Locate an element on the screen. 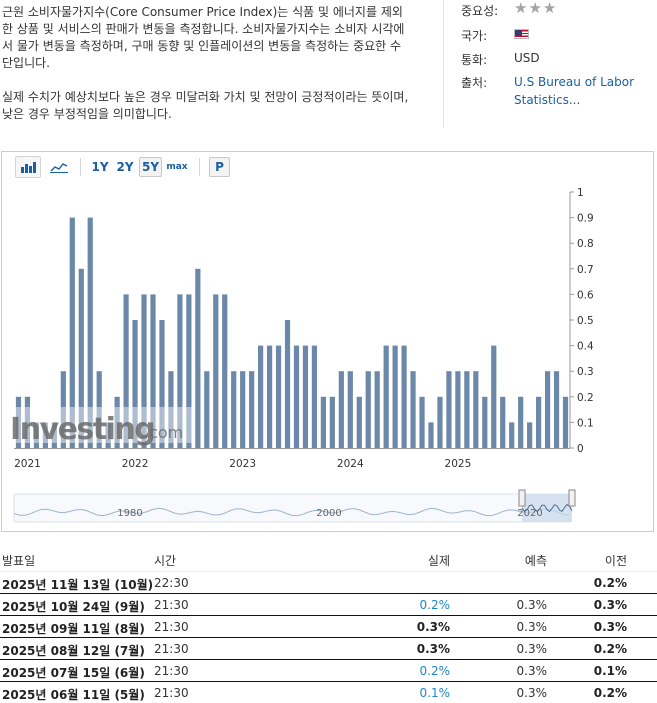 The height and width of the screenshot is (703, 657). range-2y-button: 2Y is located at coordinates (125, 167).